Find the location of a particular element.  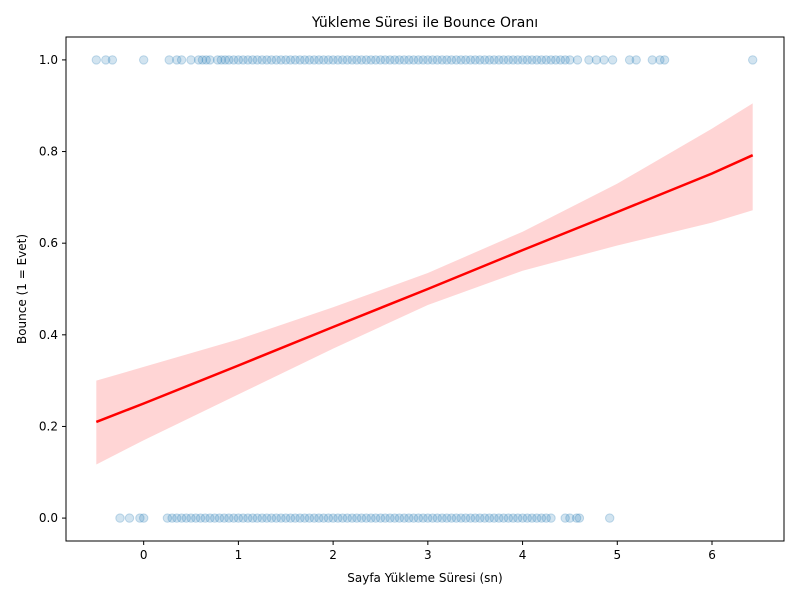

chart-title: Yükleme Süresi ile Bounce Oranı is located at coordinates (424, 23).